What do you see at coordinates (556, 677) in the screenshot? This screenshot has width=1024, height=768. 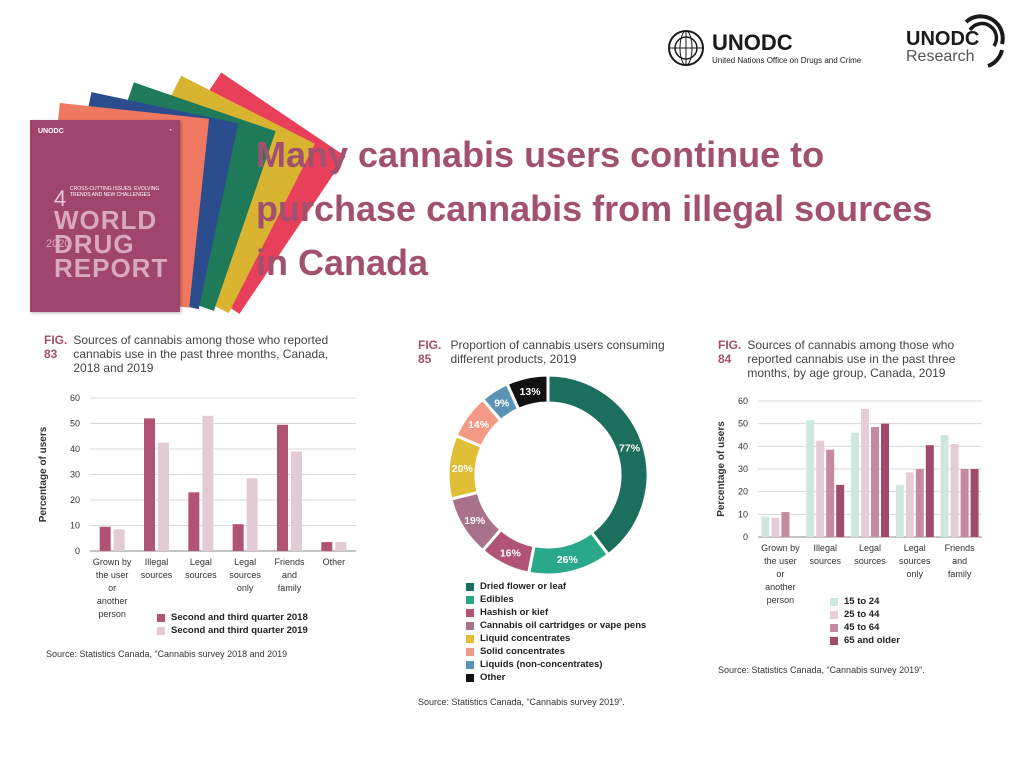 I see `fig85-legend-item: Other` at bounding box center [556, 677].